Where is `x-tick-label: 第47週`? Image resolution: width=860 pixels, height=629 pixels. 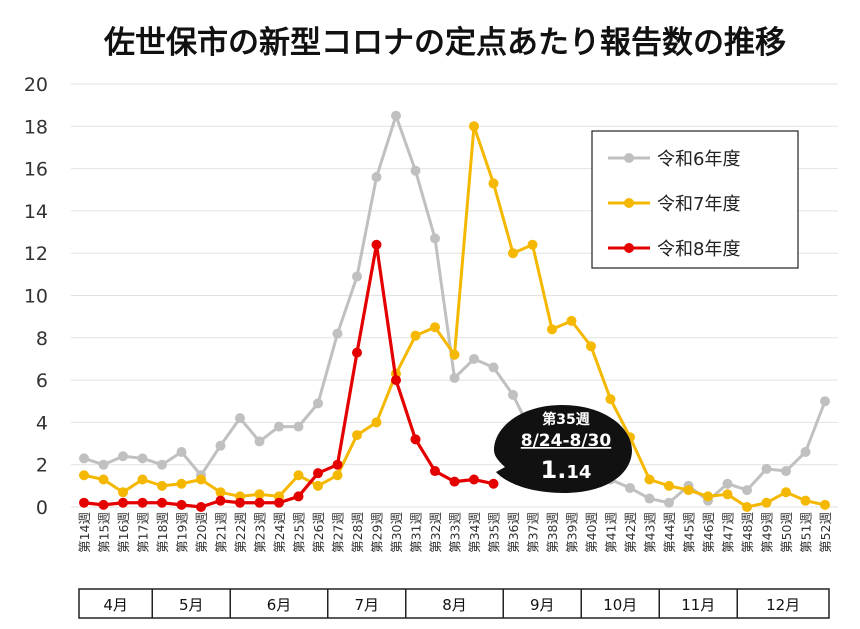 x-tick-label: 第47週 is located at coordinates (728, 532).